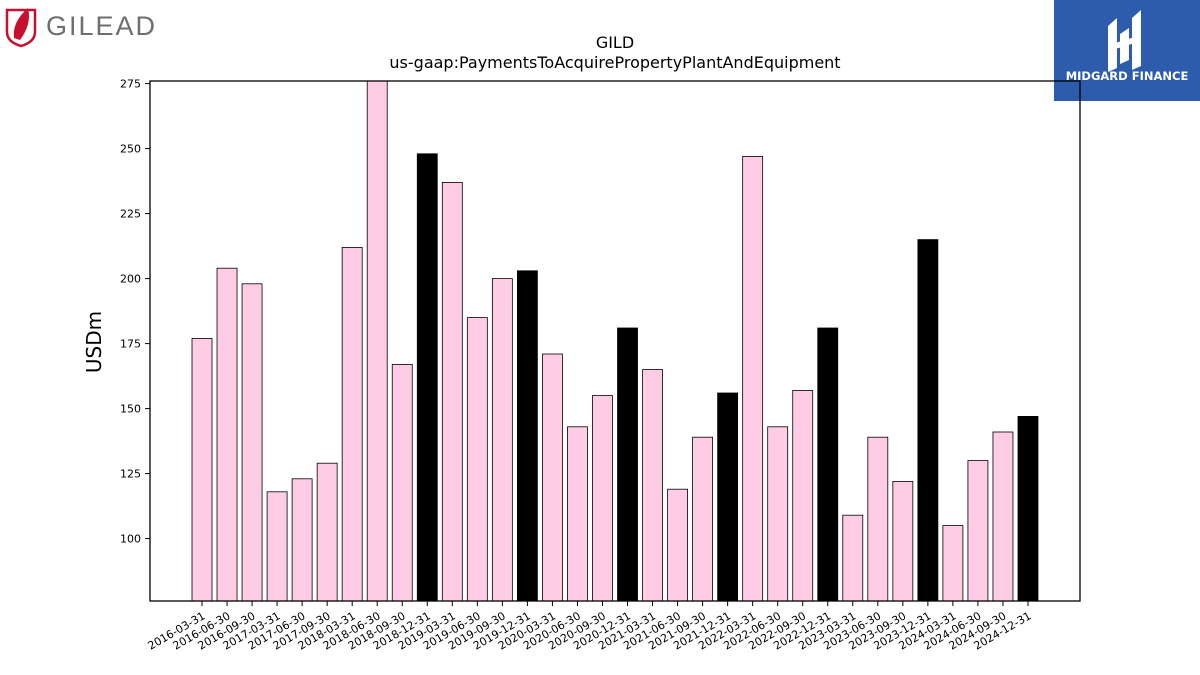 This screenshot has width=1200, height=675. I want to click on y-tick-label: 125, so click(130, 474).